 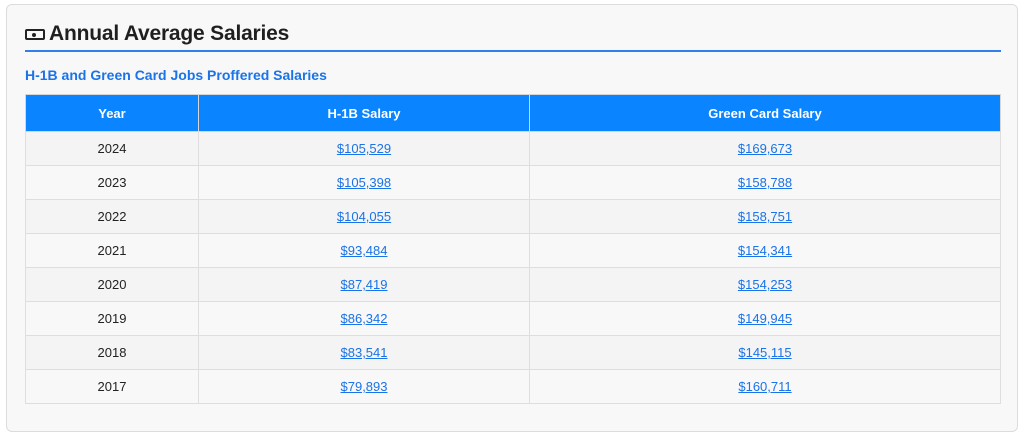 What do you see at coordinates (35, 34) in the screenshot?
I see `money-icon` at bounding box center [35, 34].